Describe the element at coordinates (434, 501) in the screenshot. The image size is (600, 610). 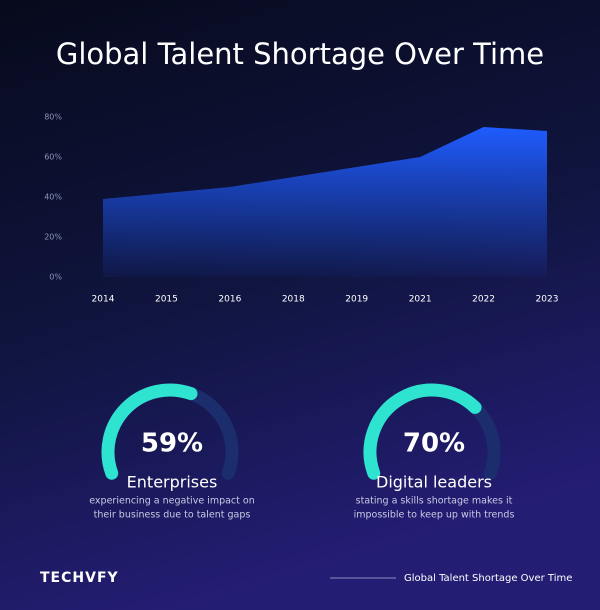
I see `gauge-description: stating a skills shortage makes it` at that location.